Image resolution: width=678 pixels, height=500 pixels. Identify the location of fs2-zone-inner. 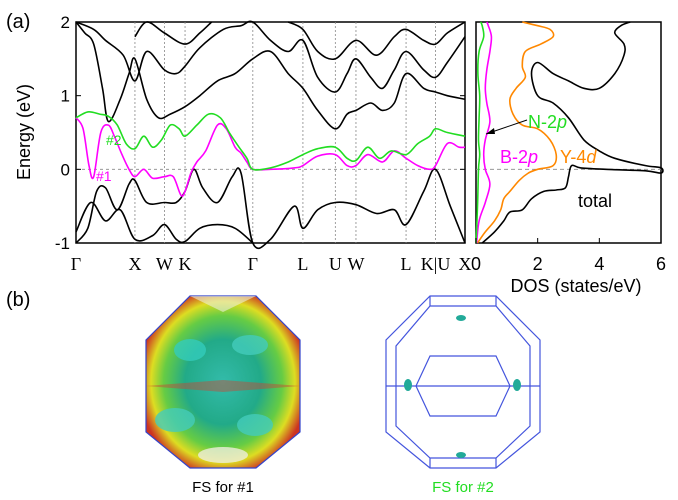
(463, 382).